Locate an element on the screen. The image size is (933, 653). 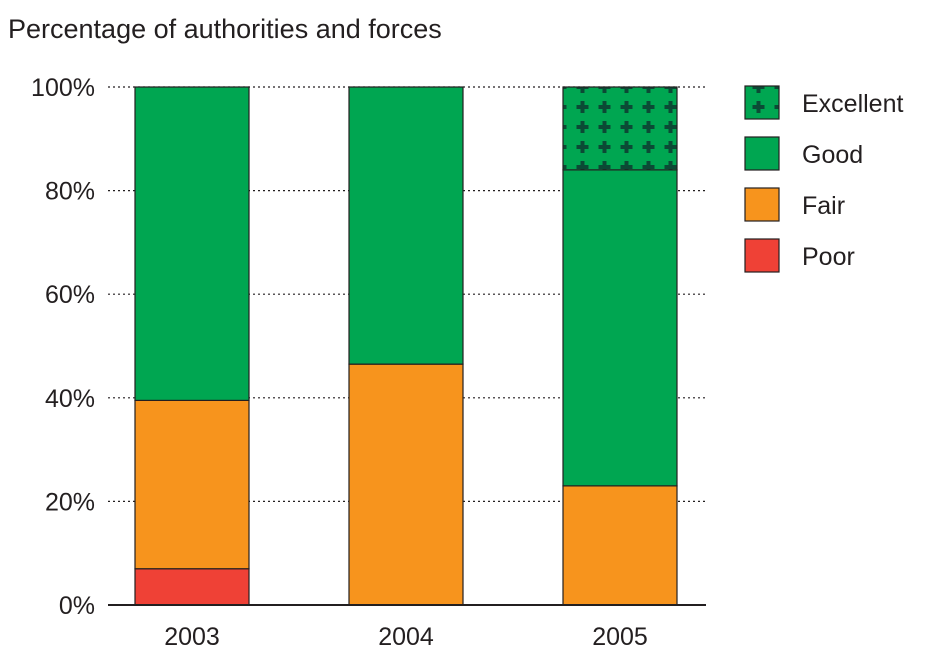
bar-segment-fair-2005 is located at coordinates (620, 545).